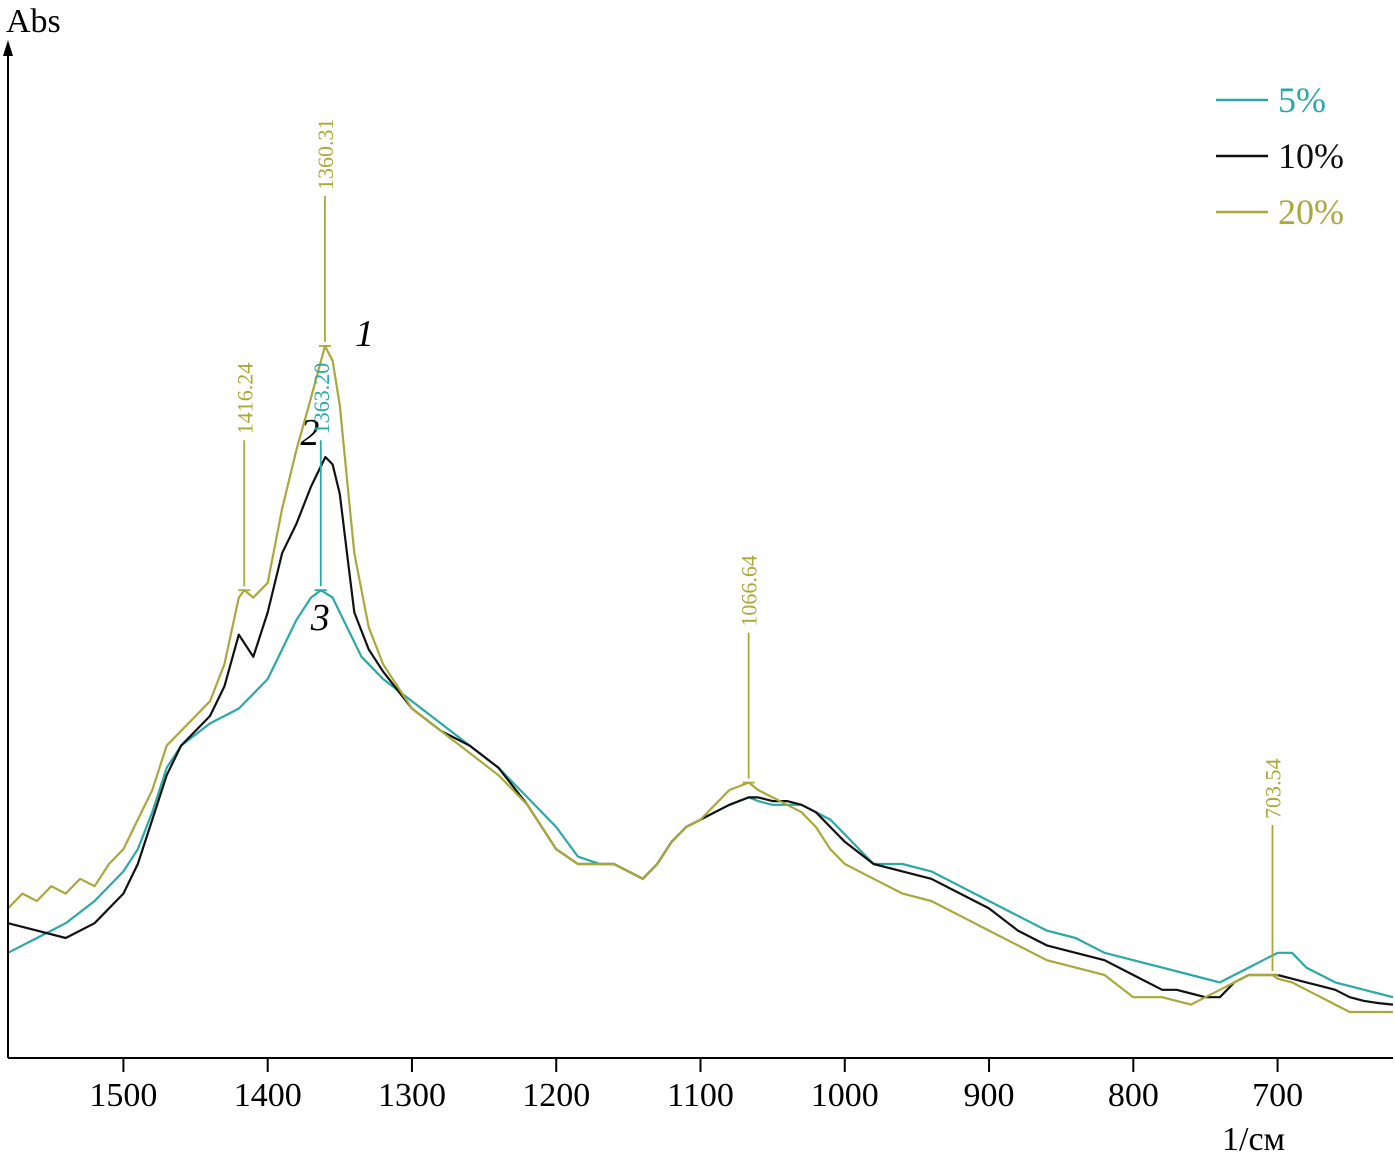  Describe the element at coordinates (8, 48) in the screenshot. I see `y-axis-arrow` at that location.